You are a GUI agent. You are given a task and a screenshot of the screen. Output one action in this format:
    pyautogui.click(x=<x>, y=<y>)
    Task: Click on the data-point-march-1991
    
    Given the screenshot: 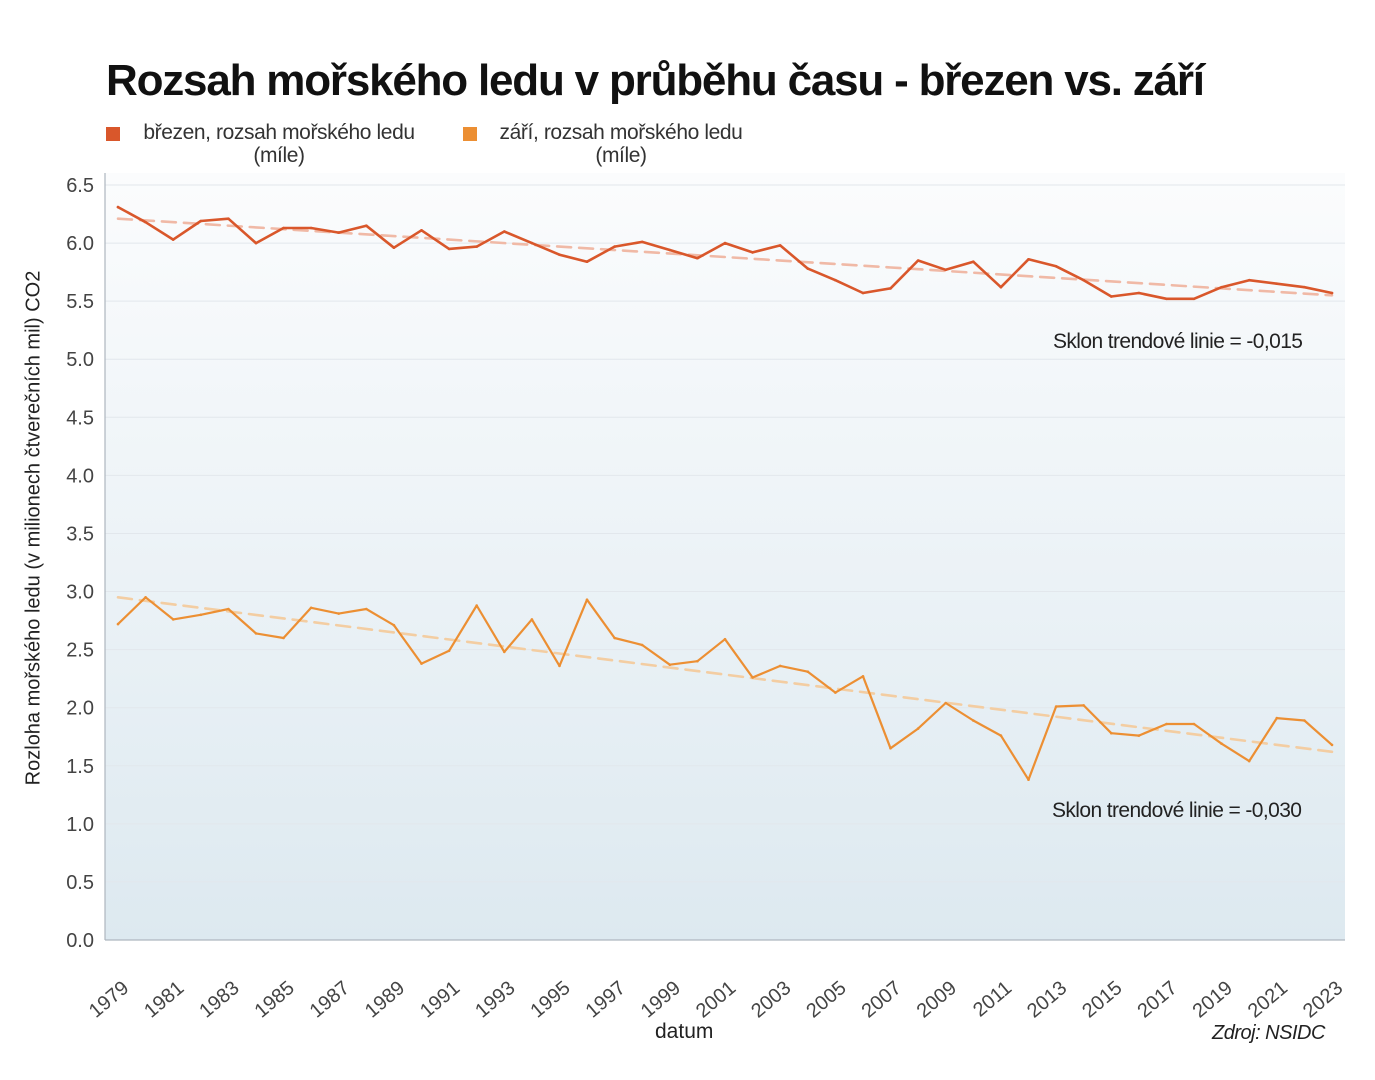 What is the action you would take?
    pyautogui.click(x=449, y=249)
    